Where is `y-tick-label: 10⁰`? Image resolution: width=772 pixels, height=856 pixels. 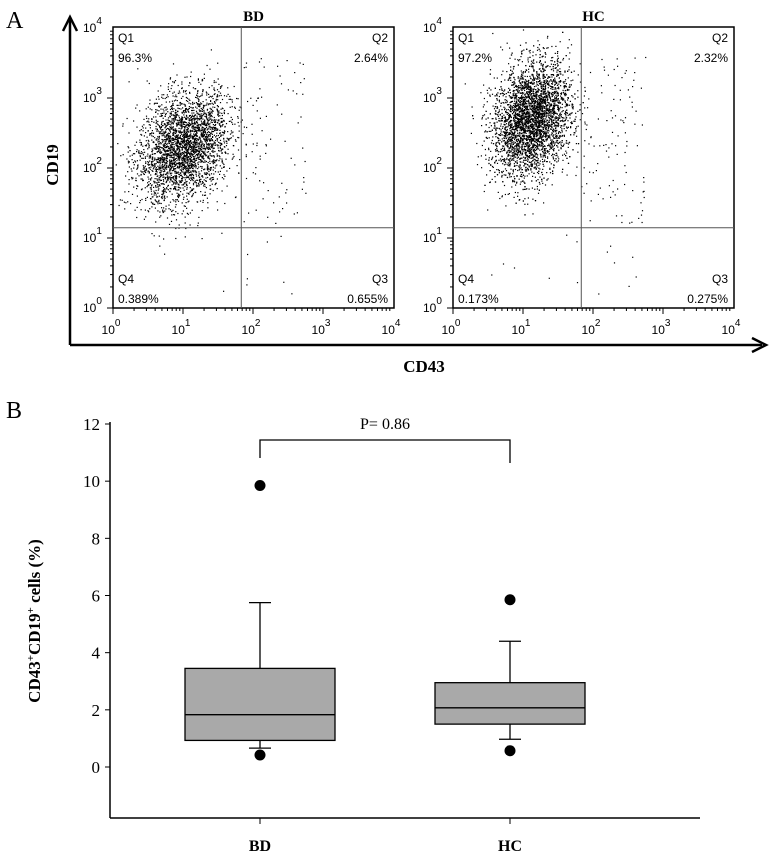
y-tick-label: 10⁰ is located at coordinates (92, 305).